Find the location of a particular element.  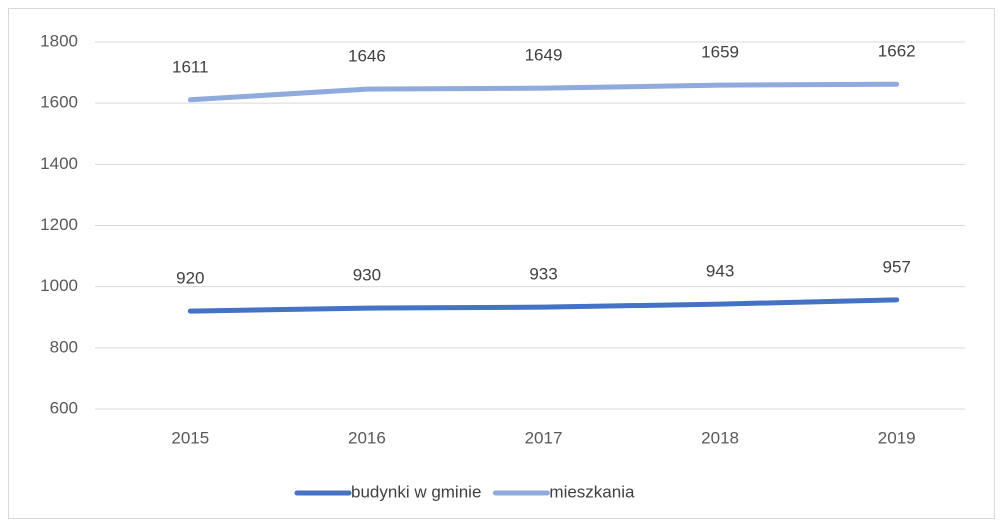

legend-label: mieszkania is located at coordinates (592, 491).